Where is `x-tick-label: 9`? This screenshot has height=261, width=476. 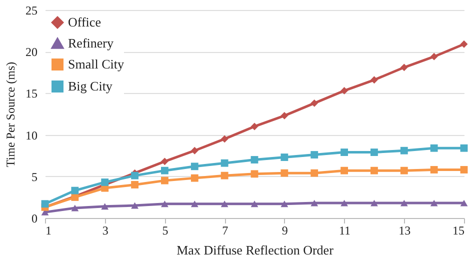
x-tick-label: 9 is located at coordinates (285, 231).